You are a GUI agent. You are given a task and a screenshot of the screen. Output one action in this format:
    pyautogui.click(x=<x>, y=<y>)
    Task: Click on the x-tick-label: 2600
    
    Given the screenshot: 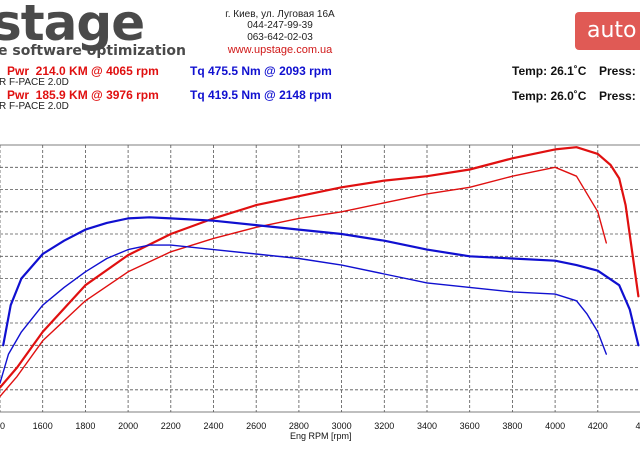 What is the action you would take?
    pyautogui.click(x=256, y=426)
    